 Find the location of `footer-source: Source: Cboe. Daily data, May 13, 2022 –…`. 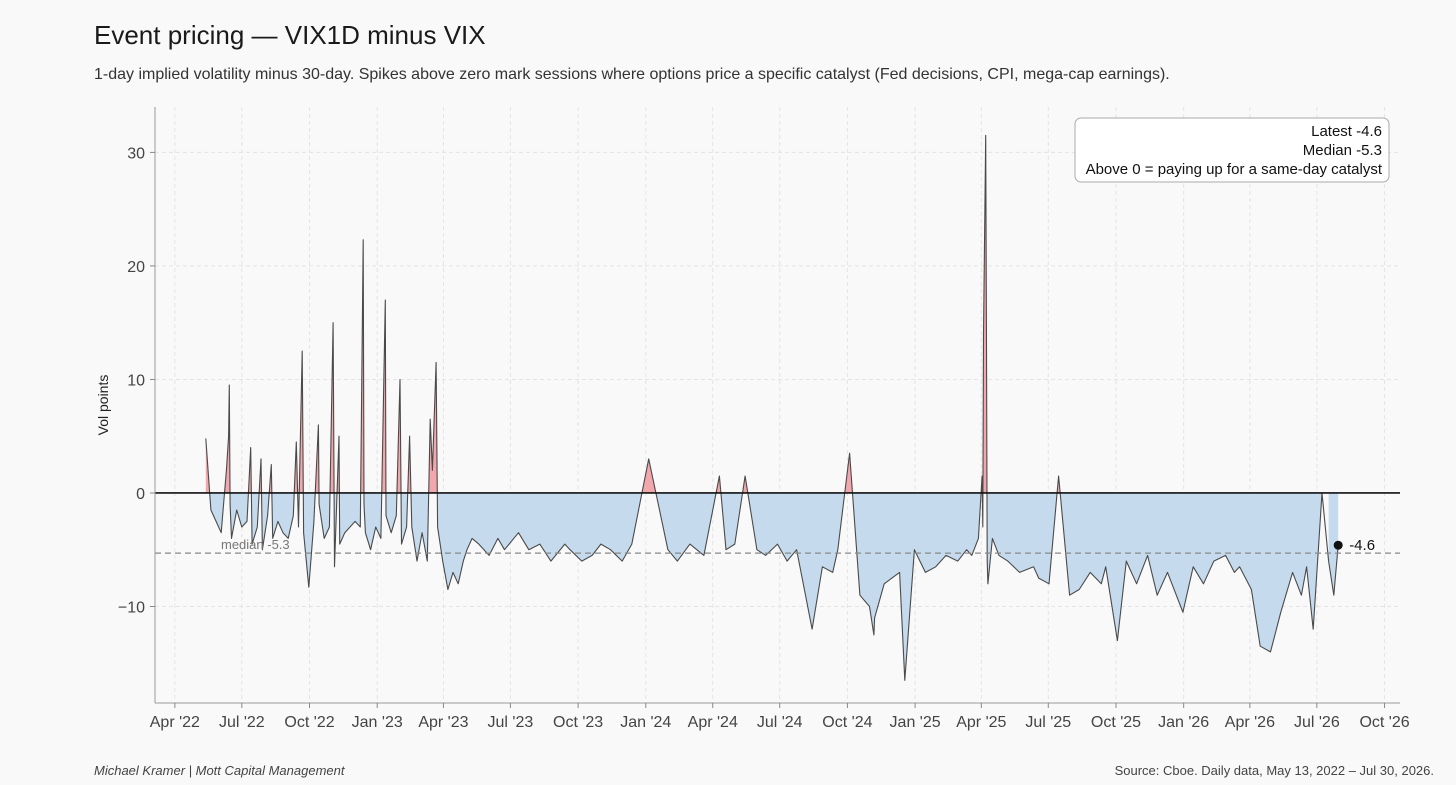

footer-source: Source: Cboe. Daily data, May 13, 2022 –… is located at coordinates (1274, 770).